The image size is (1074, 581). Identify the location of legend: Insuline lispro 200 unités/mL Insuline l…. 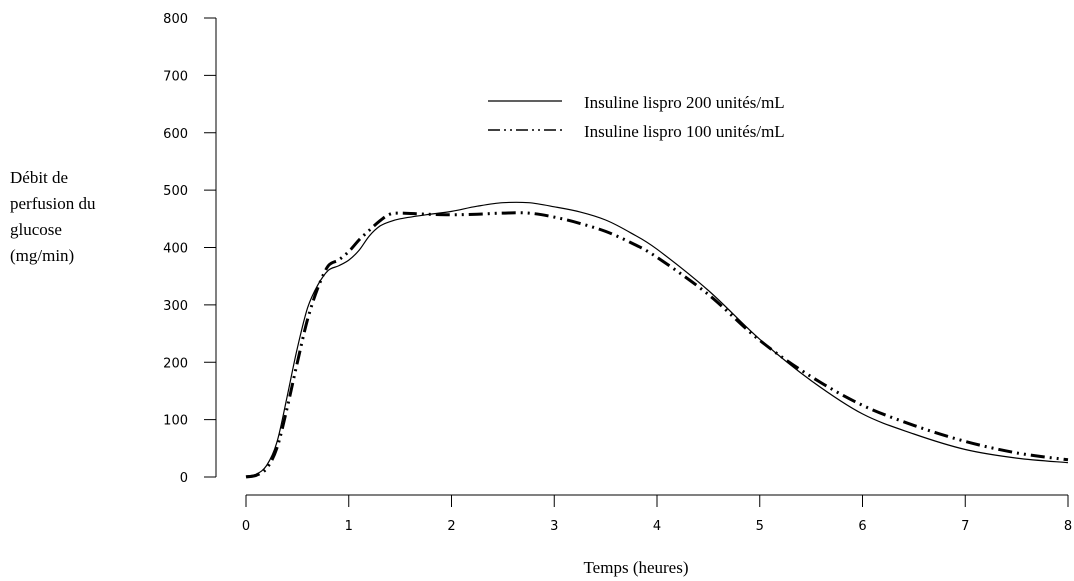
(636, 117).